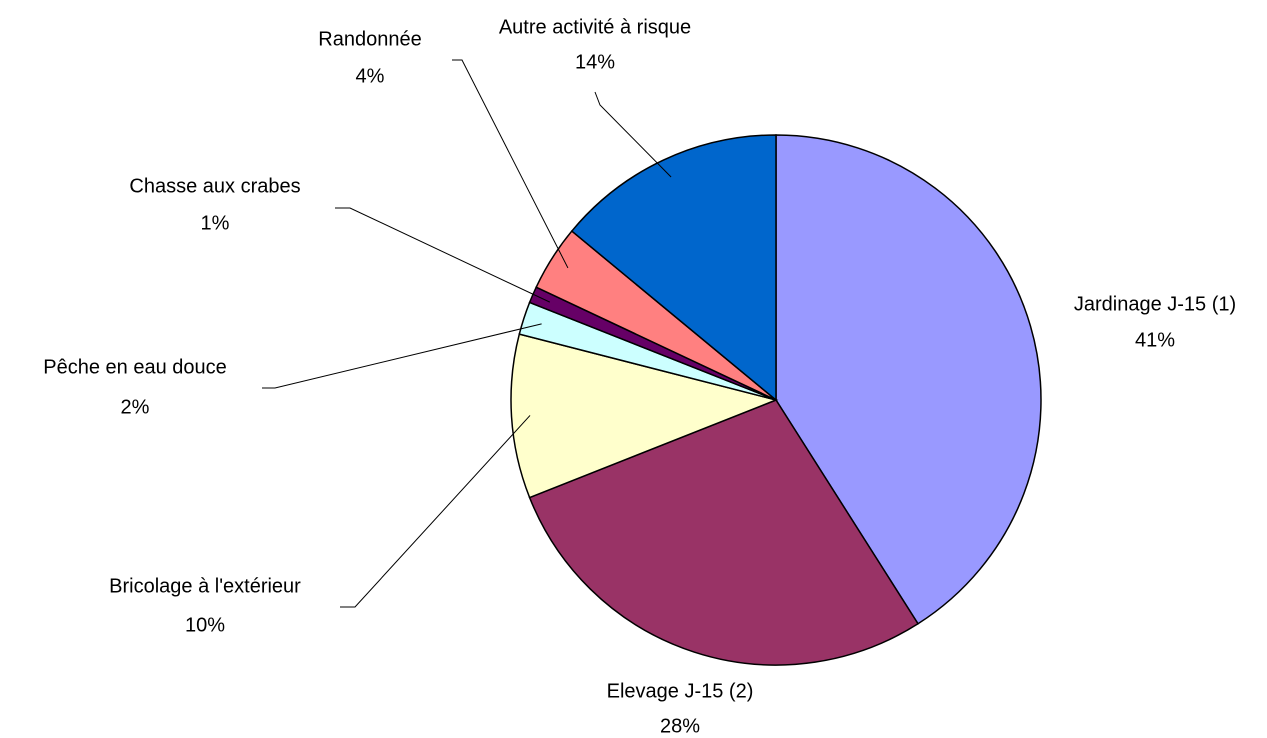 The image size is (1267, 738). Describe the element at coordinates (370, 76) in the screenshot. I see `slice-value-label: 4%` at that location.